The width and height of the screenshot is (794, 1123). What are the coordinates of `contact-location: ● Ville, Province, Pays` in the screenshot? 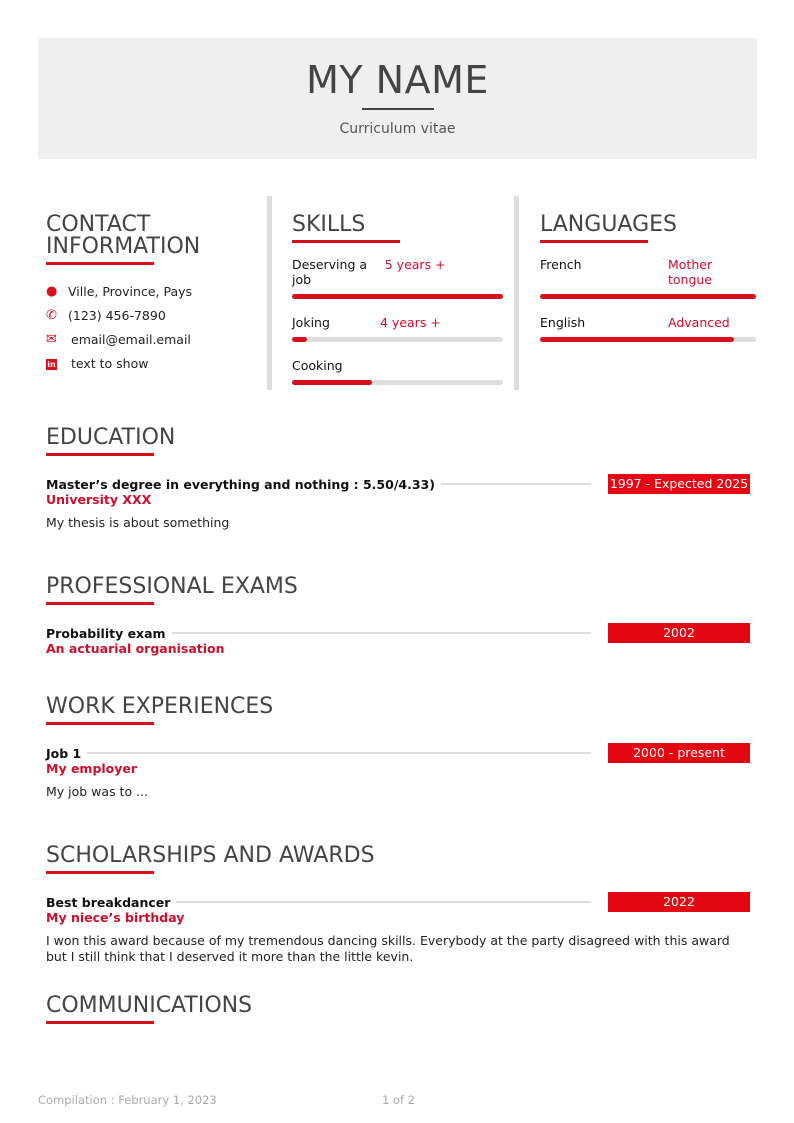 It's located at (119, 291).